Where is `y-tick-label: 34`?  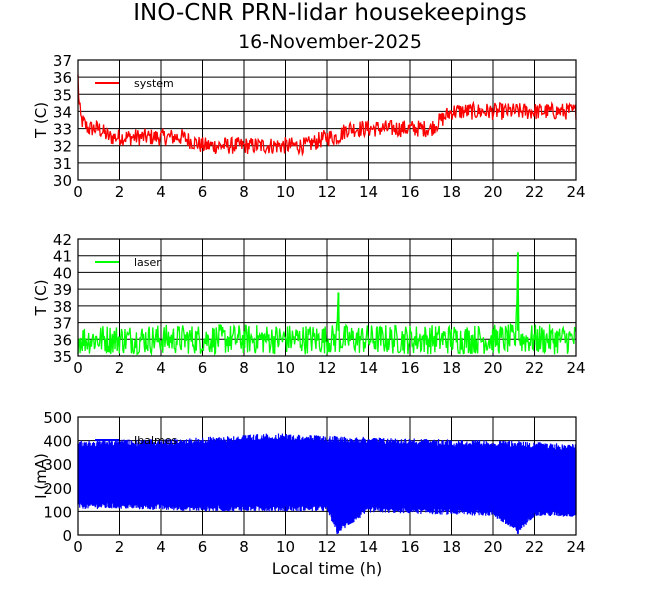
y-tick-label: 34 is located at coordinates (62, 112).